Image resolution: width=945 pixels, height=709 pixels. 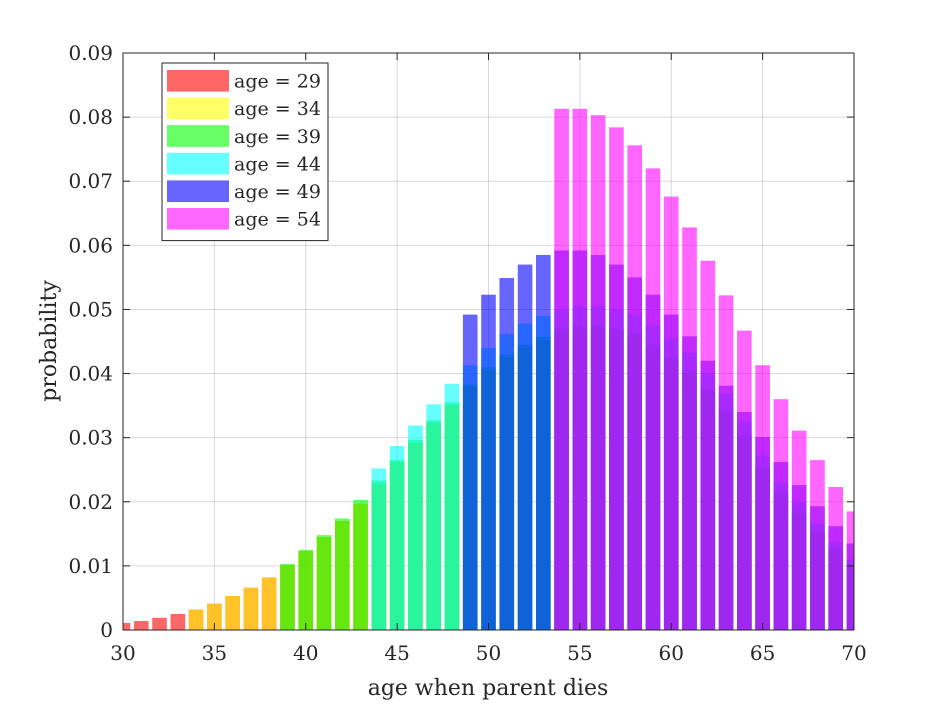 I want to click on x-tick-label: 40, so click(x=305, y=653).